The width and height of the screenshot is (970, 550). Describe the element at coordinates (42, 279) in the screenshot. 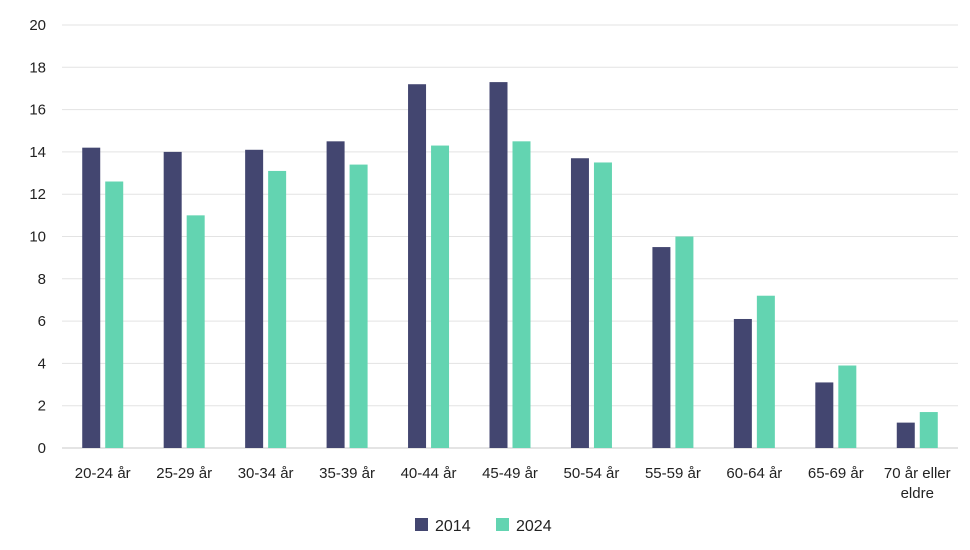

I see `y-tick-label: 8` at that location.